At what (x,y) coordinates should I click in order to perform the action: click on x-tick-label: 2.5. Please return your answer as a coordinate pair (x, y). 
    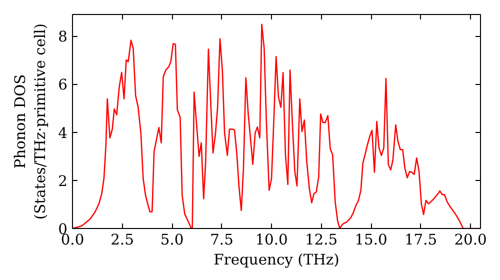
    Looking at the image, I should click on (122, 240).